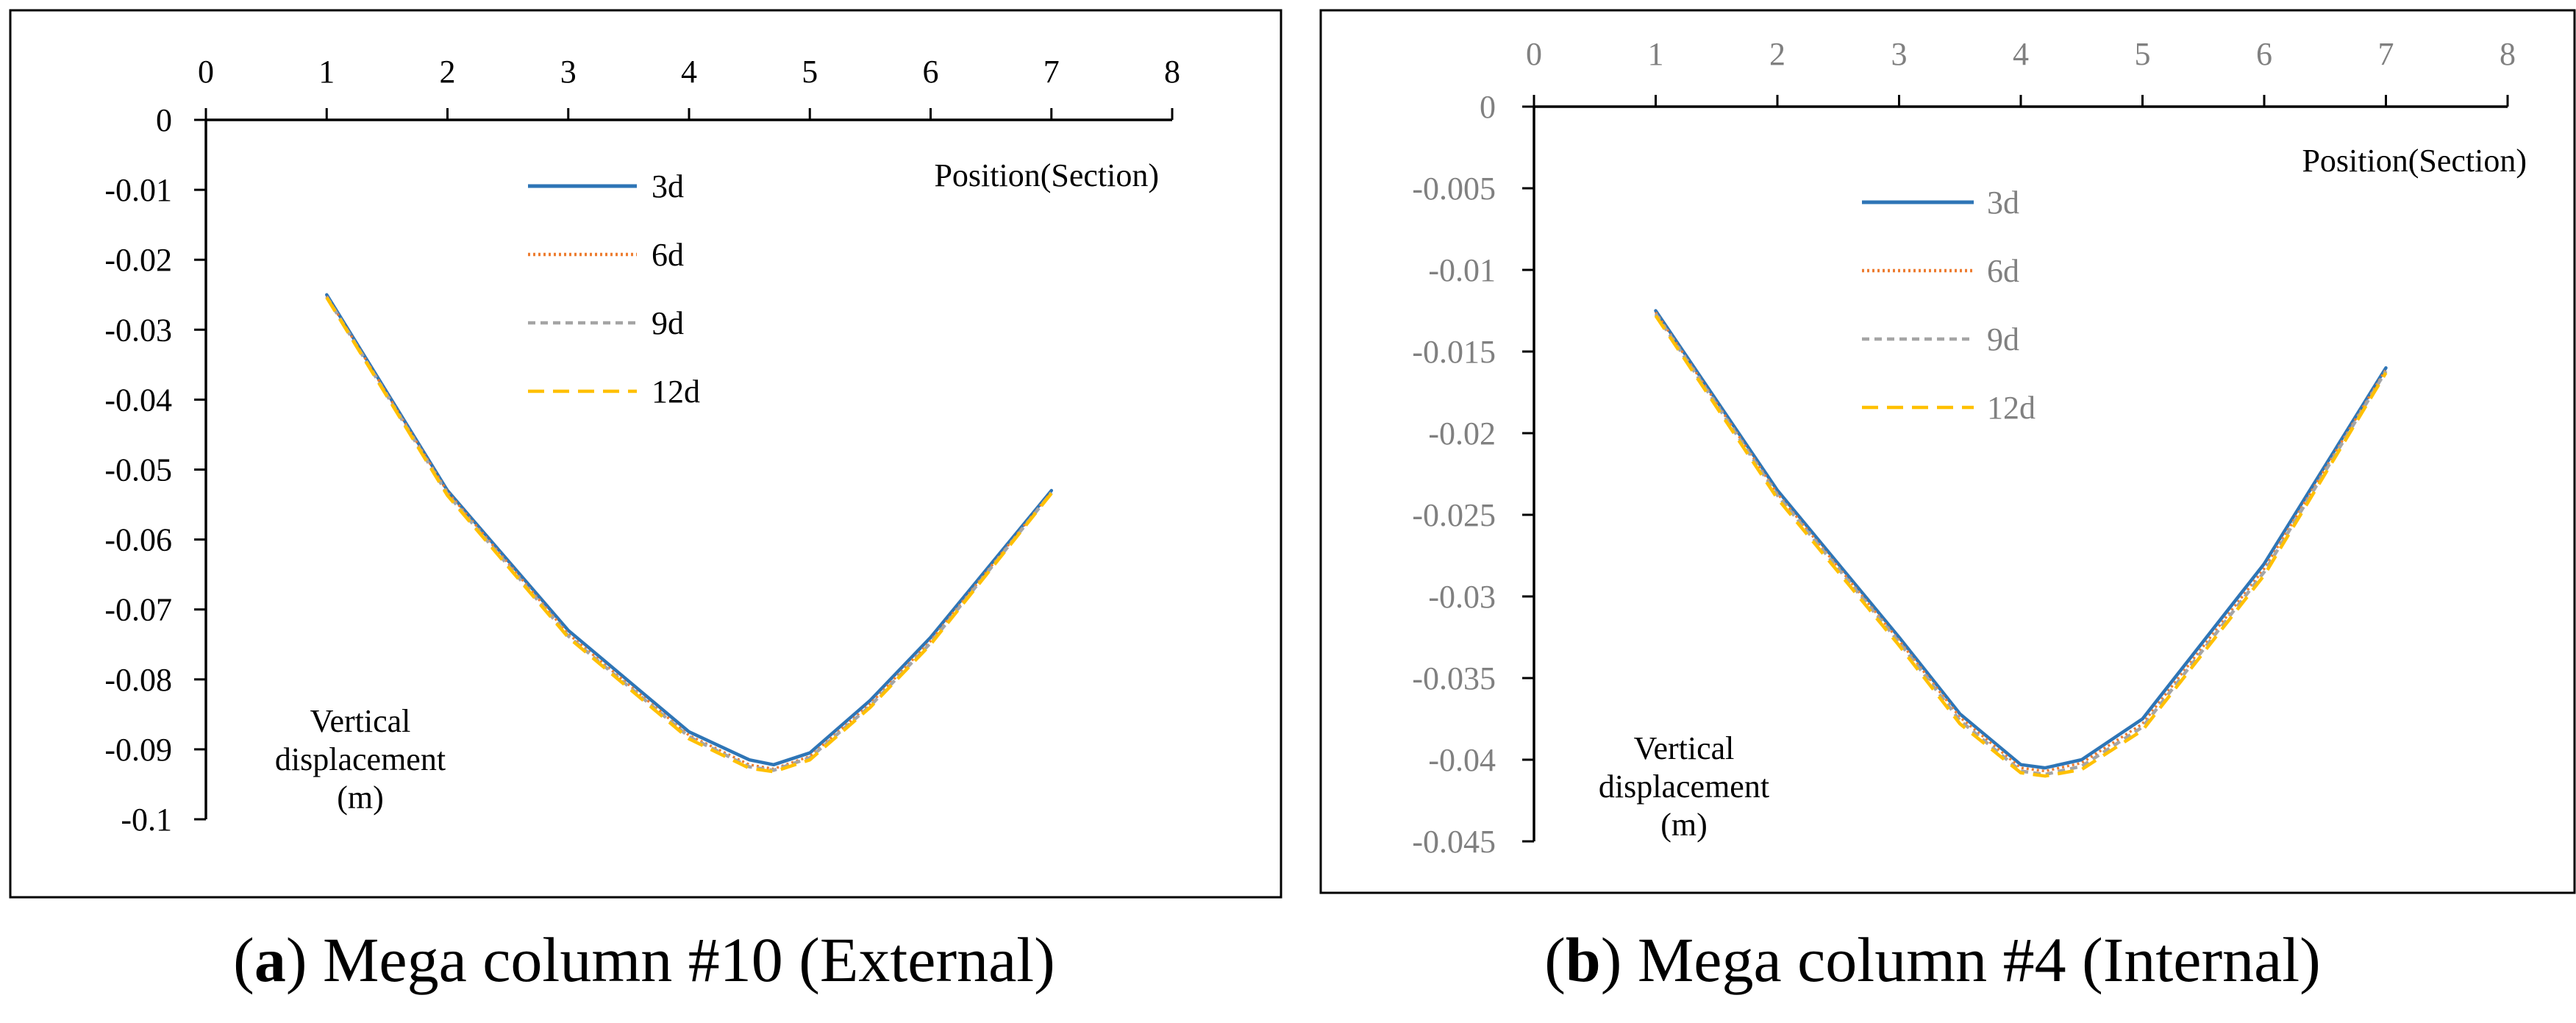 The image size is (2576, 1023). Describe the element at coordinates (138, 610) in the screenshot. I see `chart-a-y-tick-label: -0.07` at that location.